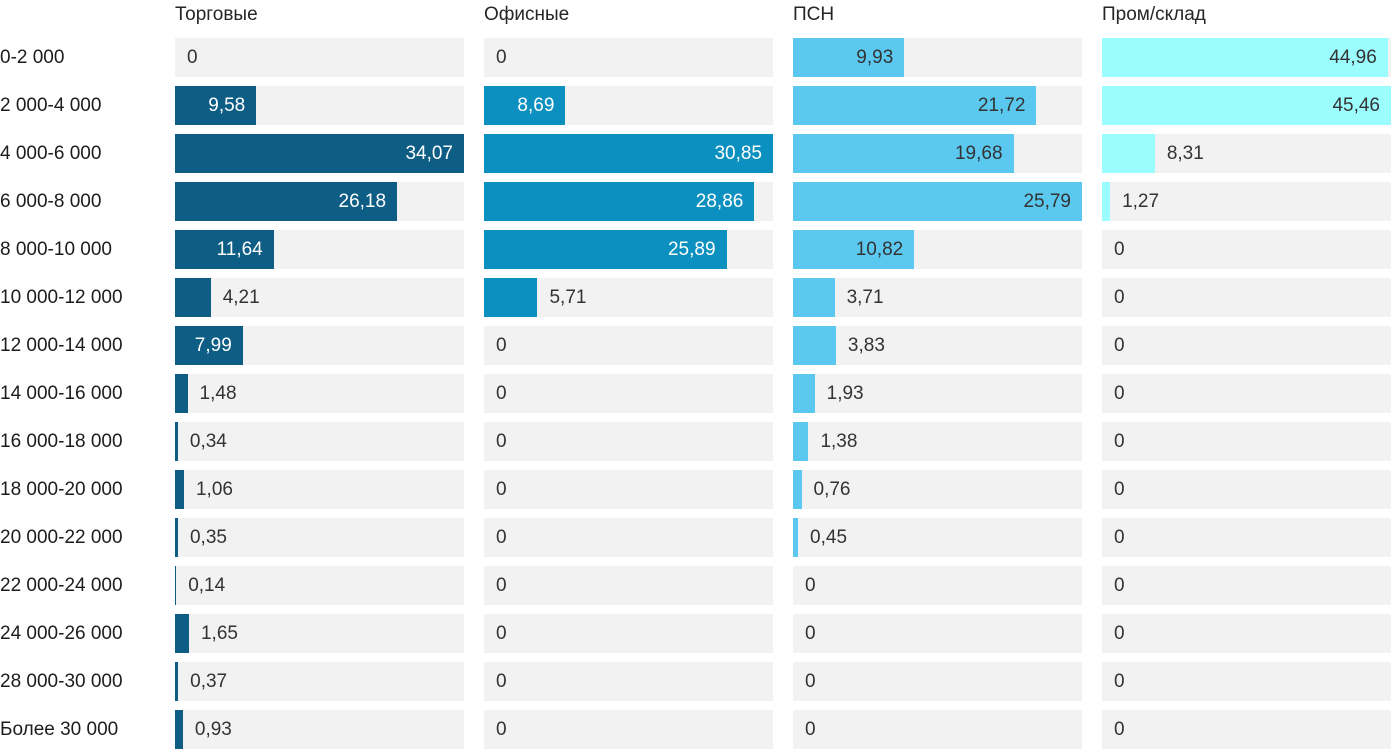 The width and height of the screenshot is (1400, 750). What do you see at coordinates (1185, 153) in the screenshot?
I see `bar-value-label: 8,31` at bounding box center [1185, 153].